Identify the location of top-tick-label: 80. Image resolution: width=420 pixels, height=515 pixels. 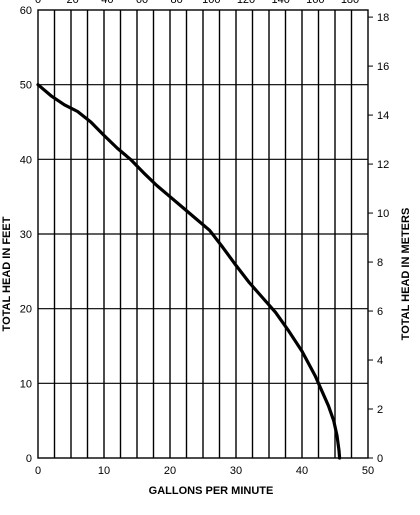
(177, 3).